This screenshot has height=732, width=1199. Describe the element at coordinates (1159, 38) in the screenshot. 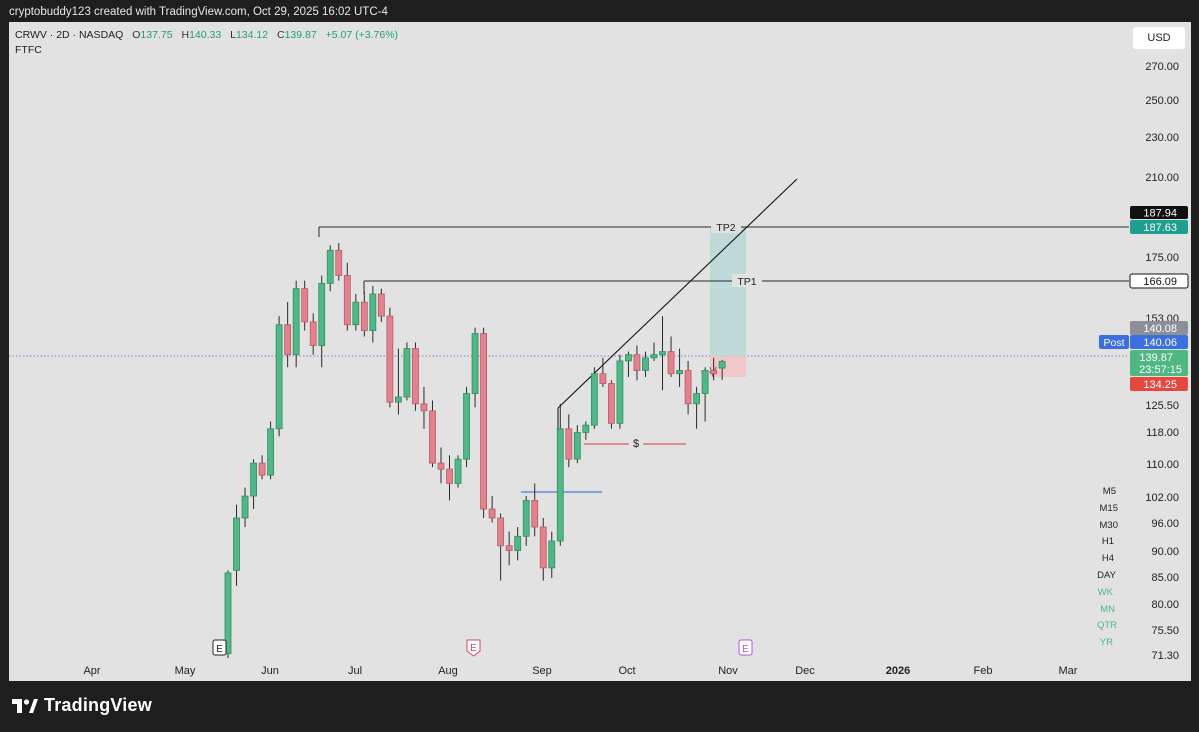

I see `currency-button: USD` at that location.